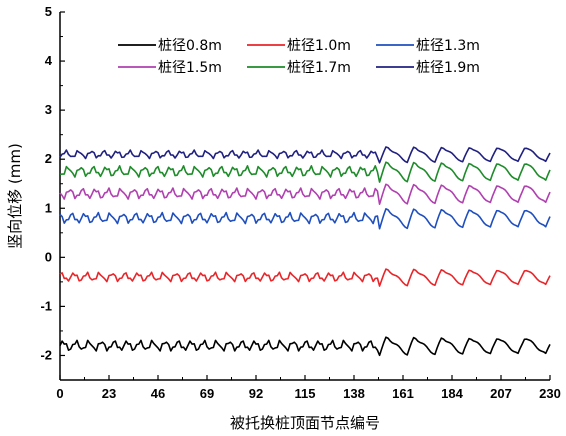 This screenshot has height=436, width=566. Describe the element at coordinates (305, 423) in the screenshot. I see `x-axis-title: 被托换桩顶面节点编号` at that location.